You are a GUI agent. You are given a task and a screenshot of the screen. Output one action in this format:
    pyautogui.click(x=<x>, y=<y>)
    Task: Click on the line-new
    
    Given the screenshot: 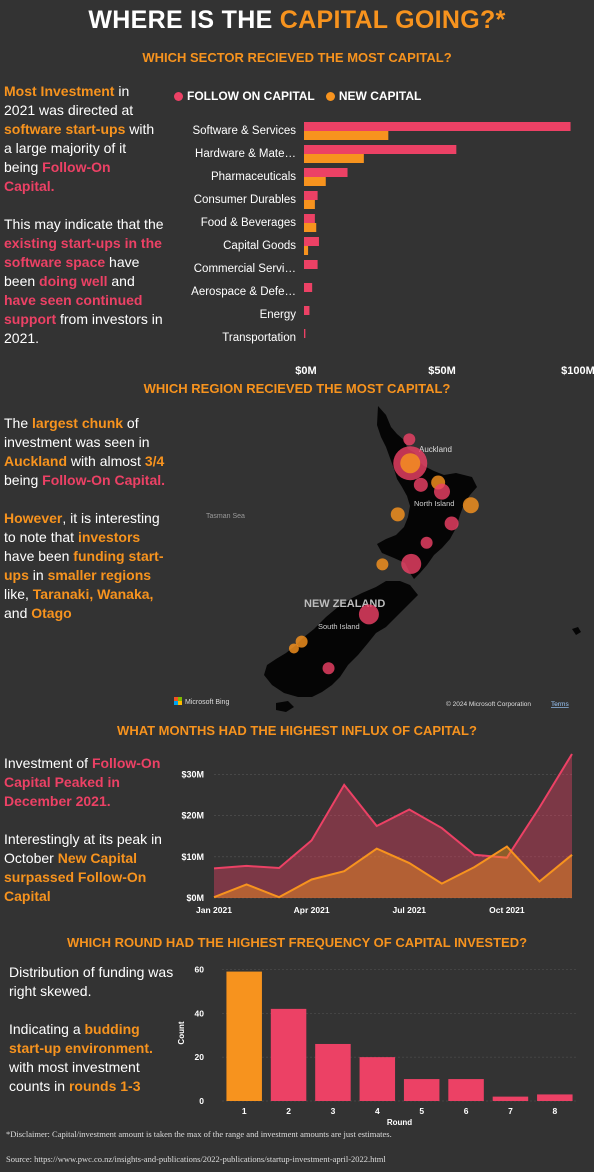 What is the action you would take?
    pyautogui.click(x=393, y=872)
    